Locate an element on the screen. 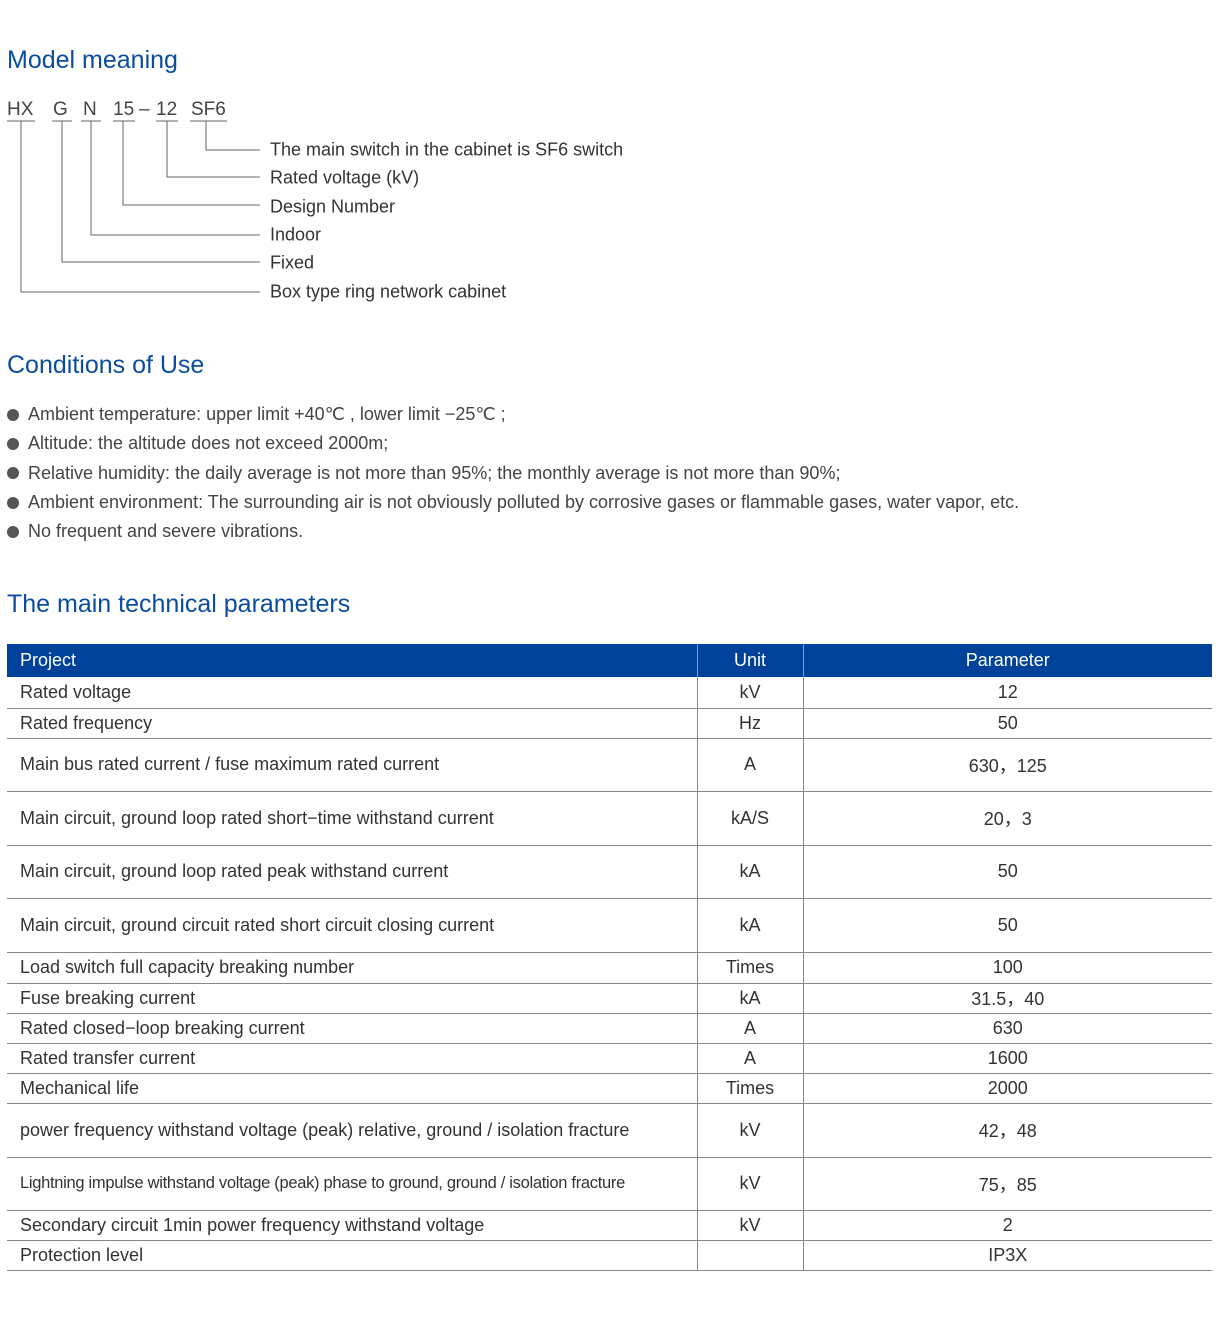 The width and height of the screenshot is (1220, 1322). cell-parameter: 75，85 is located at coordinates (1007, 1184).